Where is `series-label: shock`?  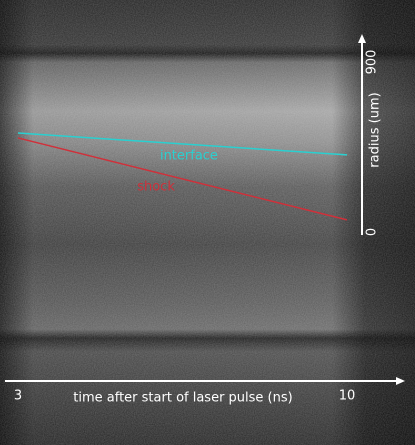
series-label: shock is located at coordinates (156, 186).